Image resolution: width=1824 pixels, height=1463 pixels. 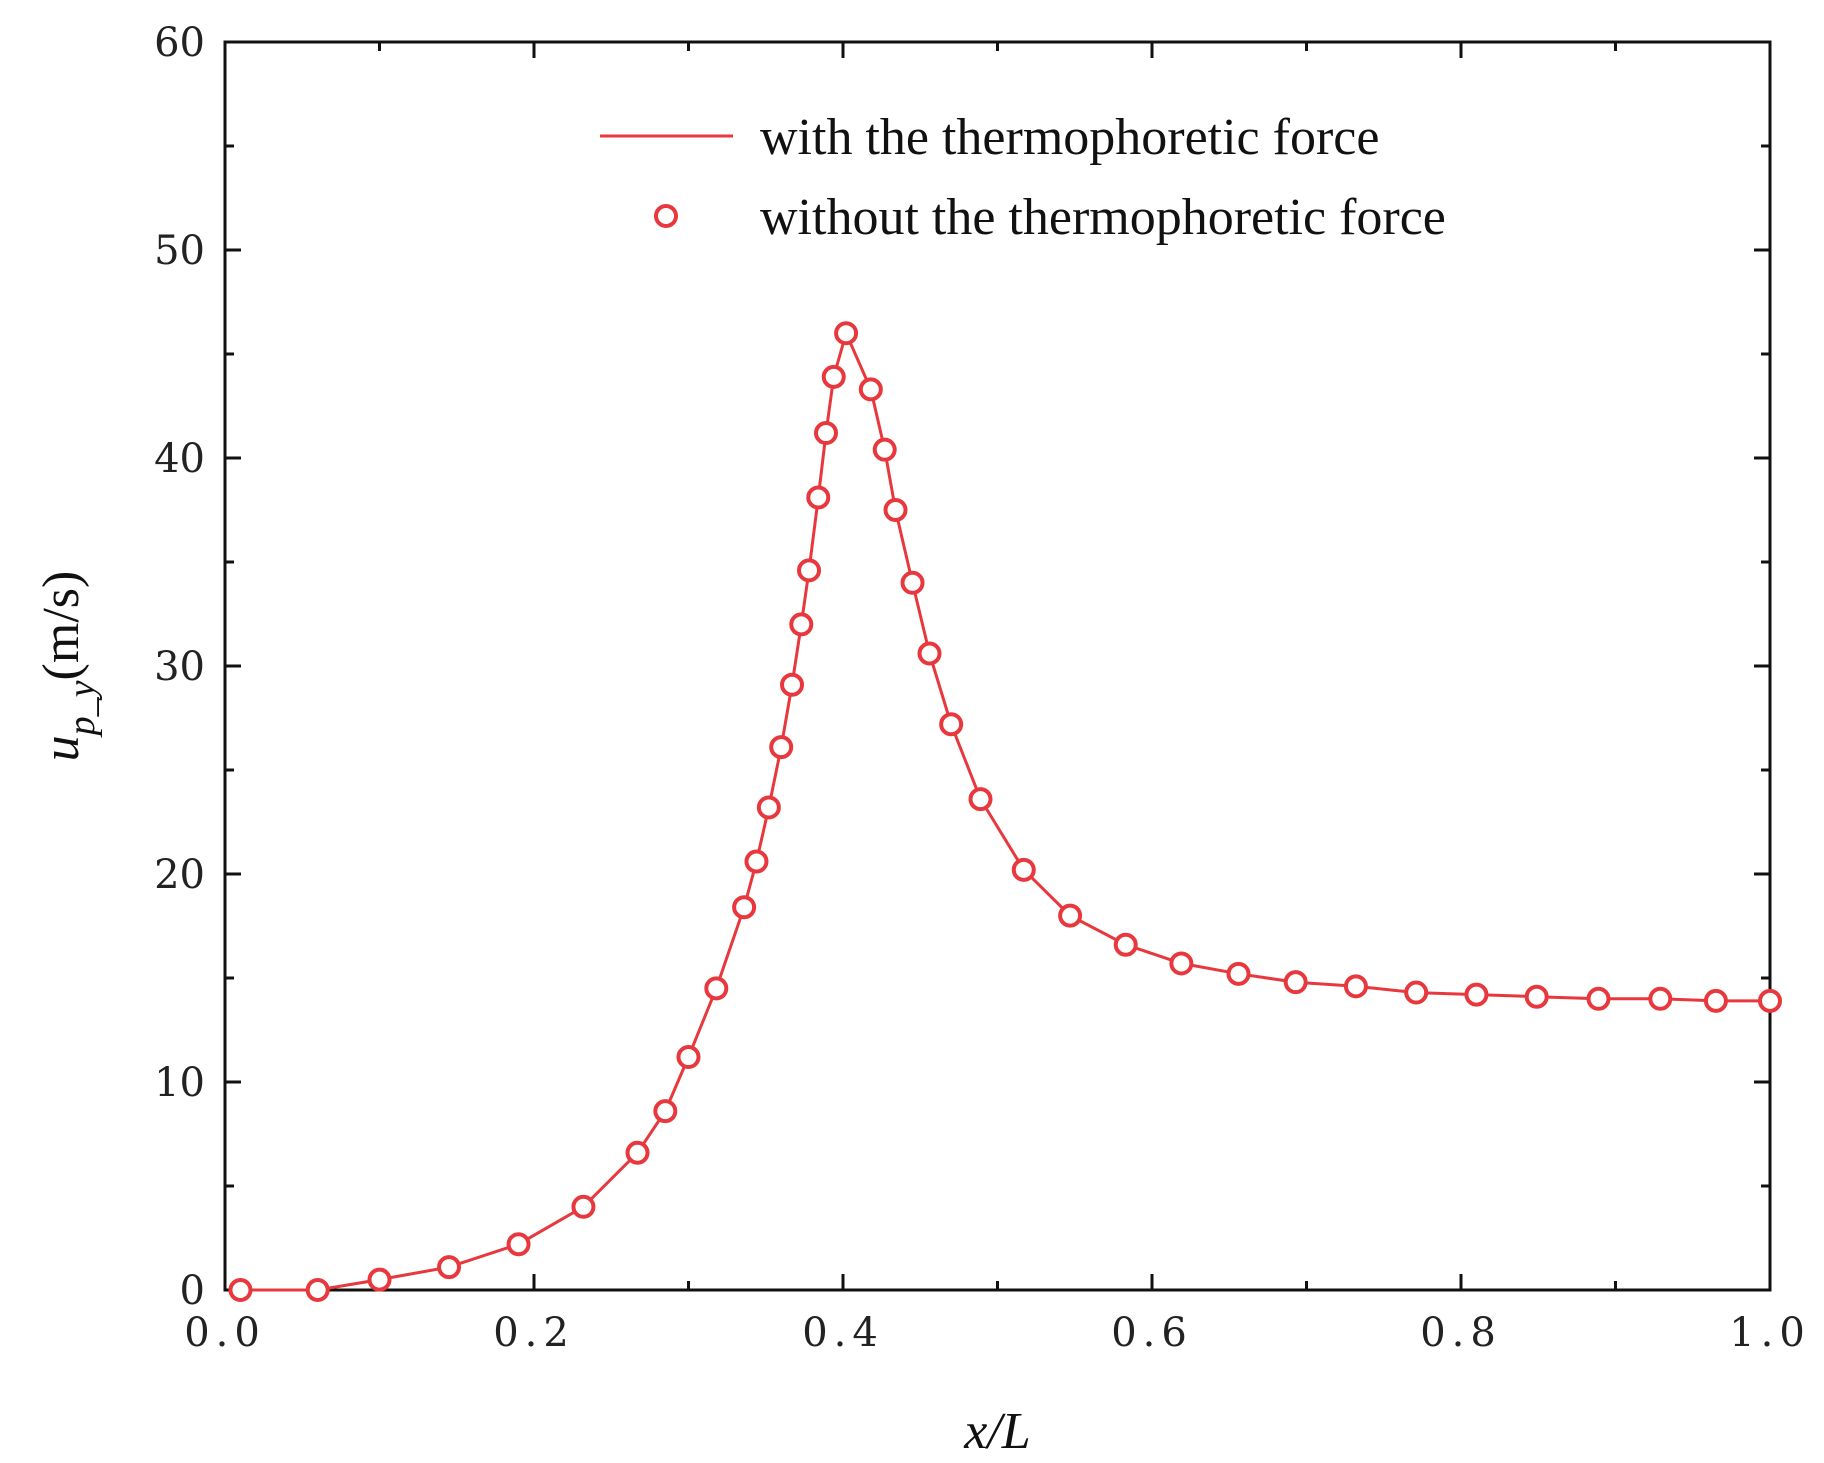 I want to click on y-tick-label: 0, so click(x=192, y=1291).